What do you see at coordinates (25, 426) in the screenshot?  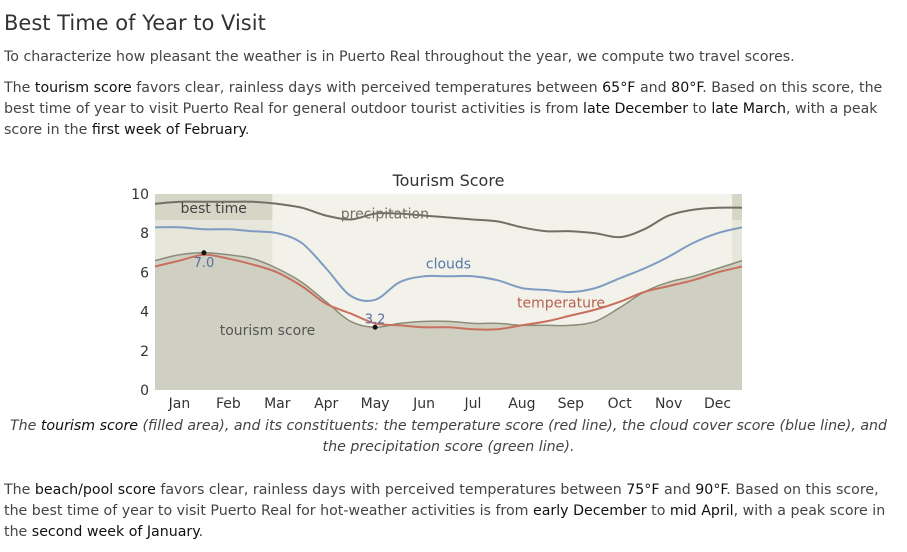 I see `caption-text: The` at bounding box center [25, 426].